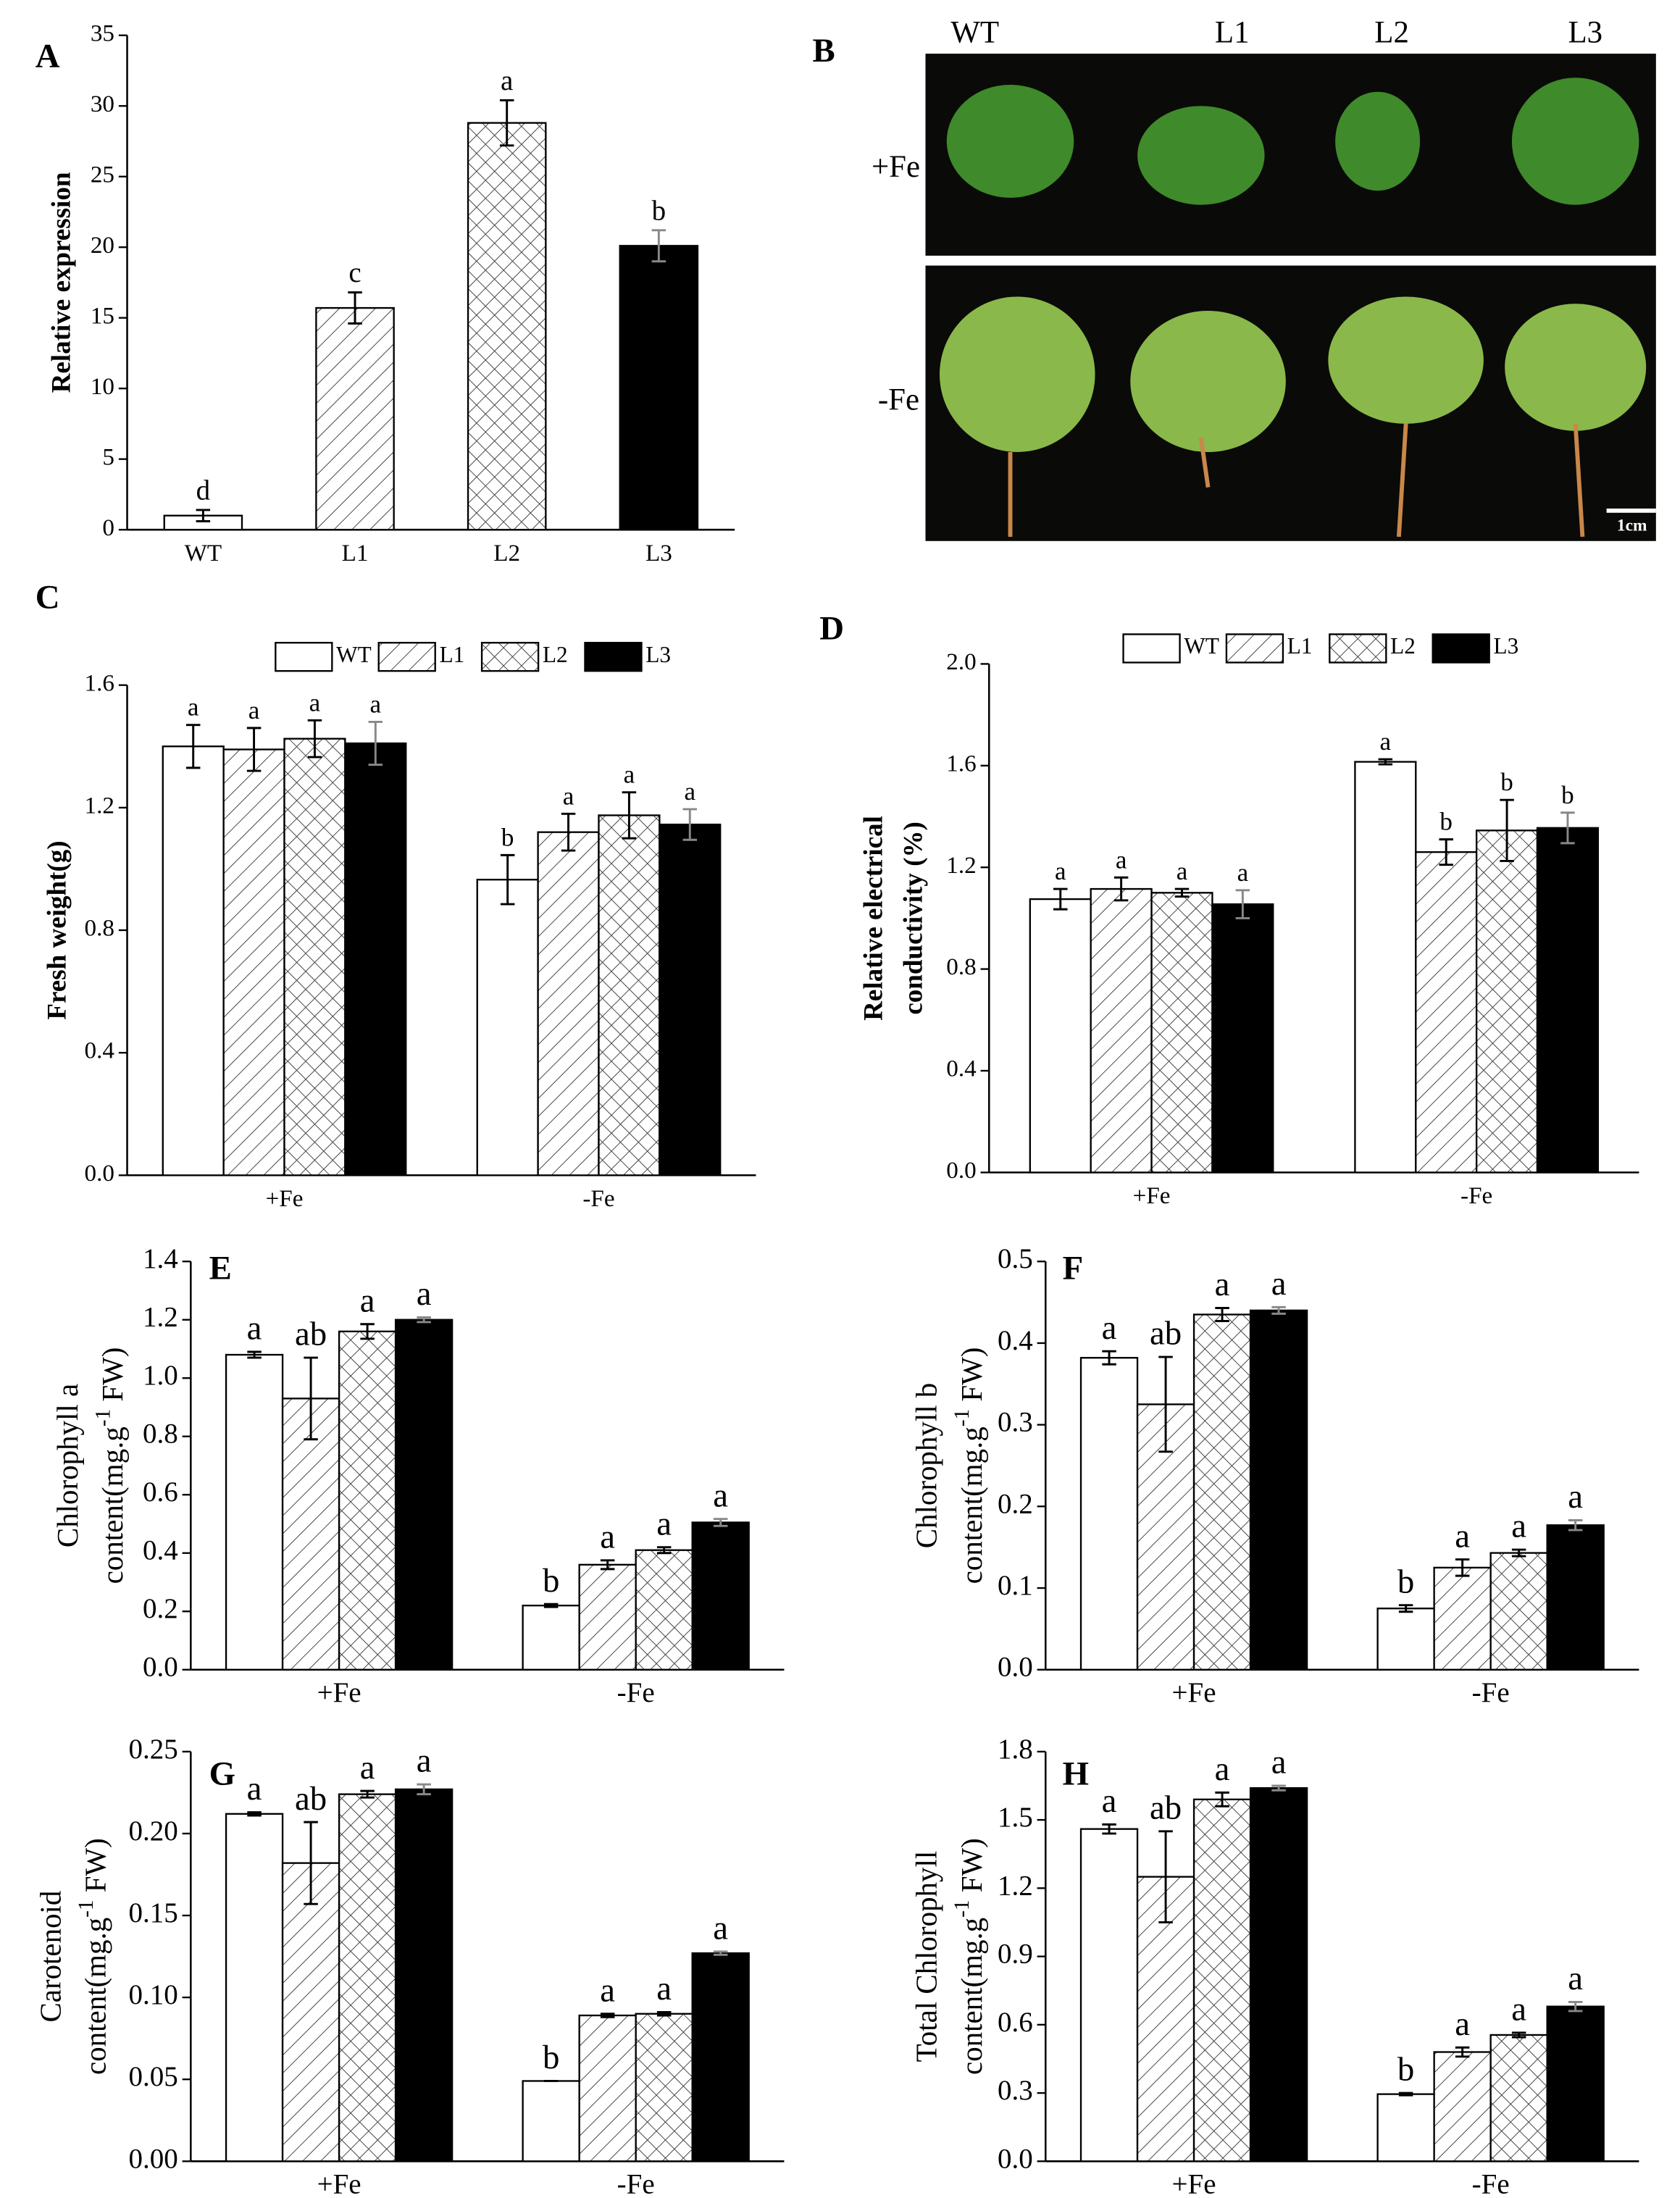 This screenshot has height=2198, width=1680. What do you see at coordinates (1015, 2022) in the screenshot?
I see `y-tick-label: 0.6` at bounding box center [1015, 2022].